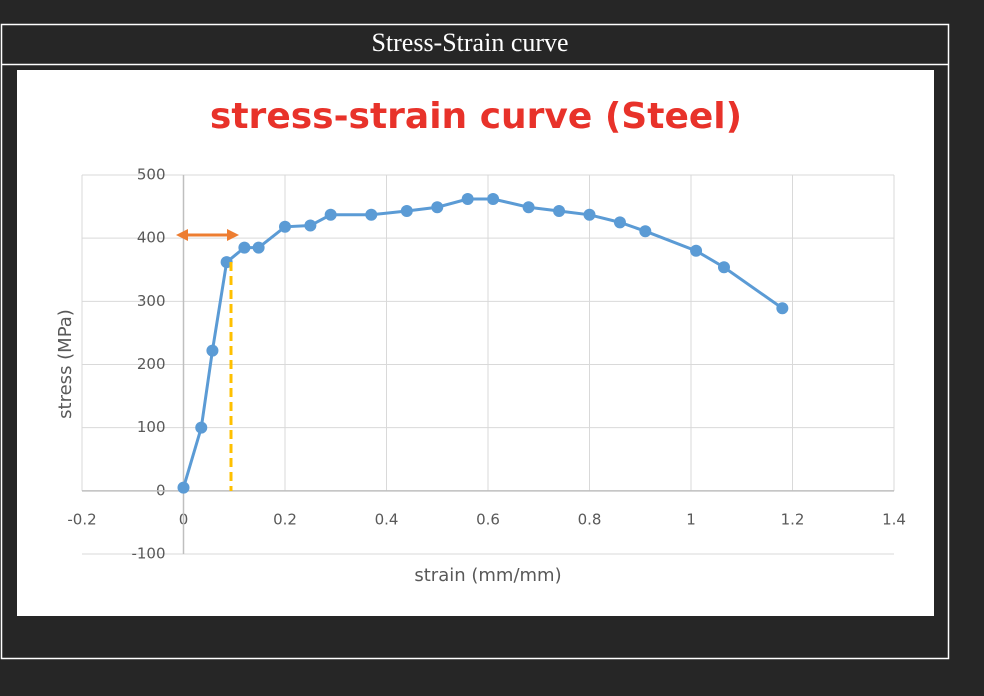  I want to click on header-title: Stress-Strain curve, so click(469, 42).